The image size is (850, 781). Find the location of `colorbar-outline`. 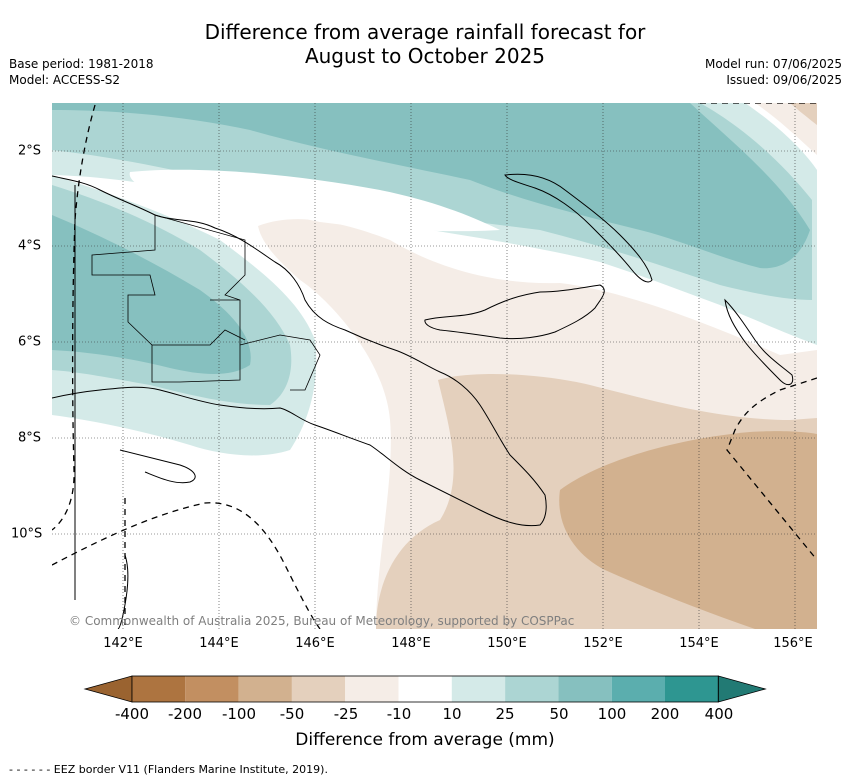

colorbar-outline is located at coordinates (425, 689).